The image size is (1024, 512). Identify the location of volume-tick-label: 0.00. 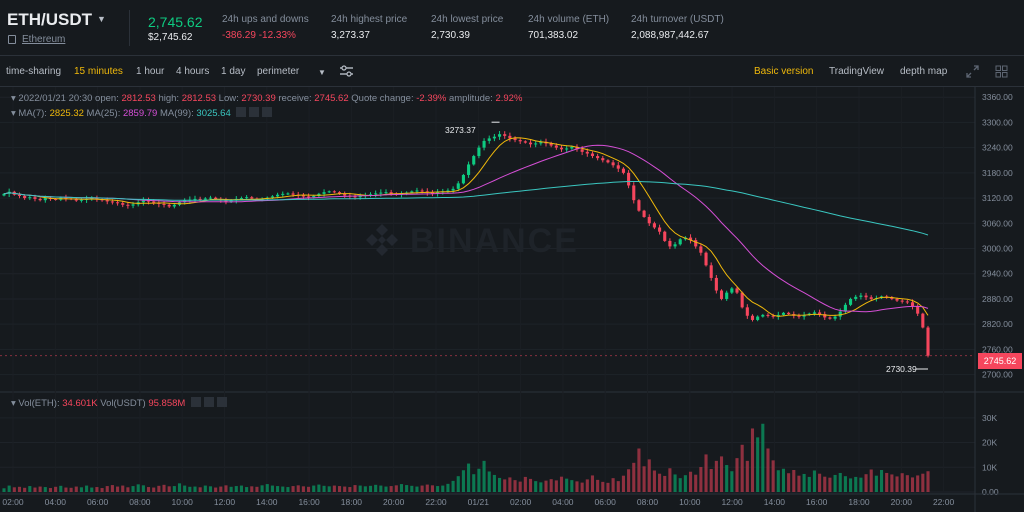
(990, 492).